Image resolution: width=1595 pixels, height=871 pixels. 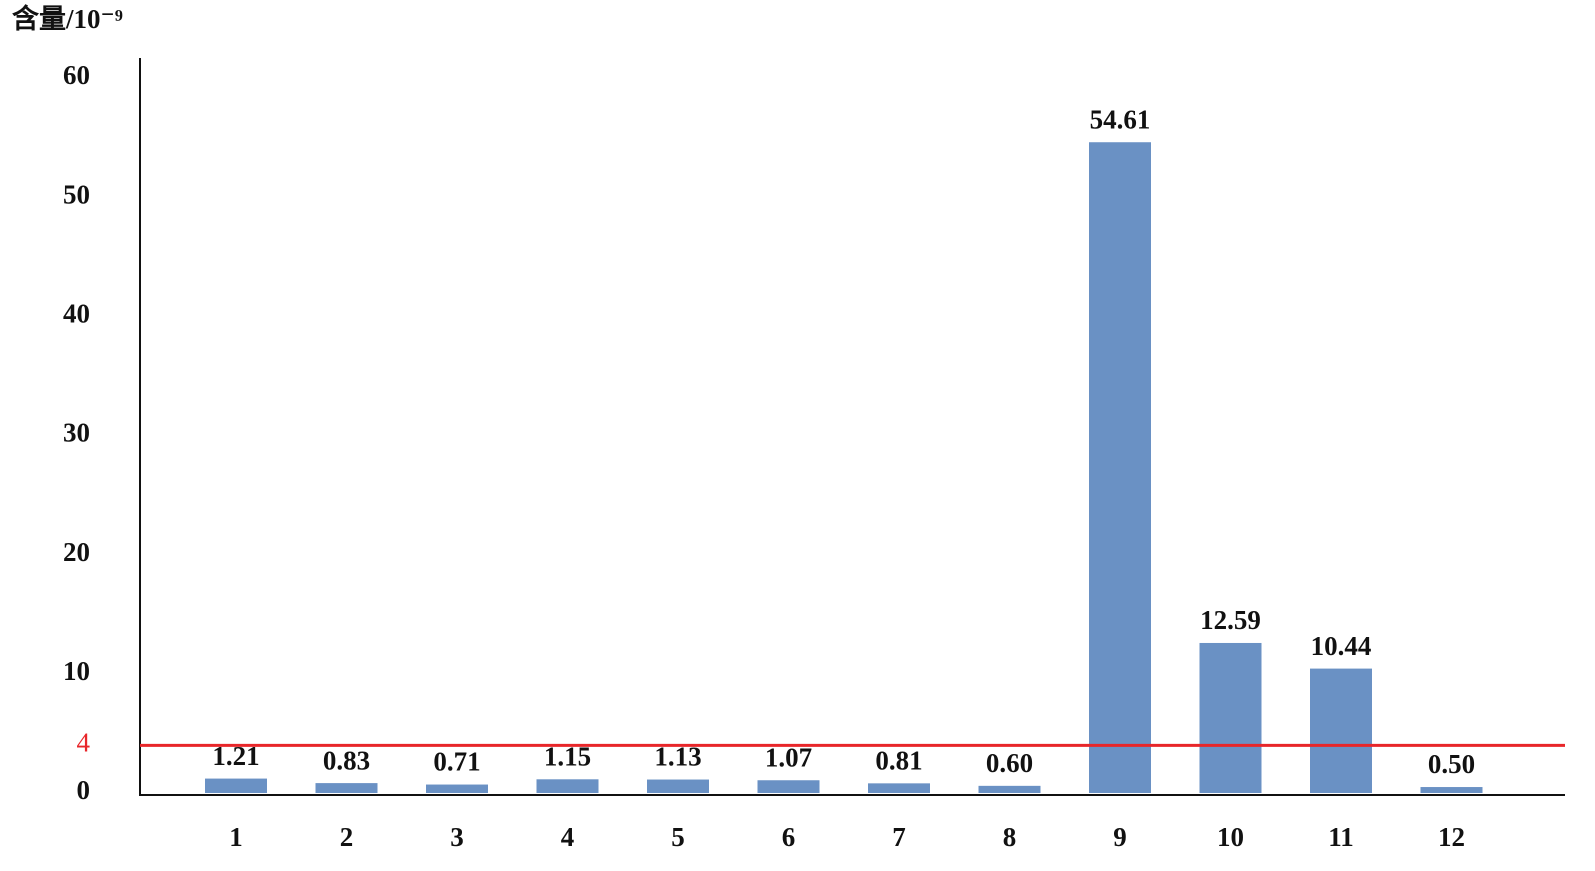 I want to click on y-tick-label: 60, so click(x=76, y=75).